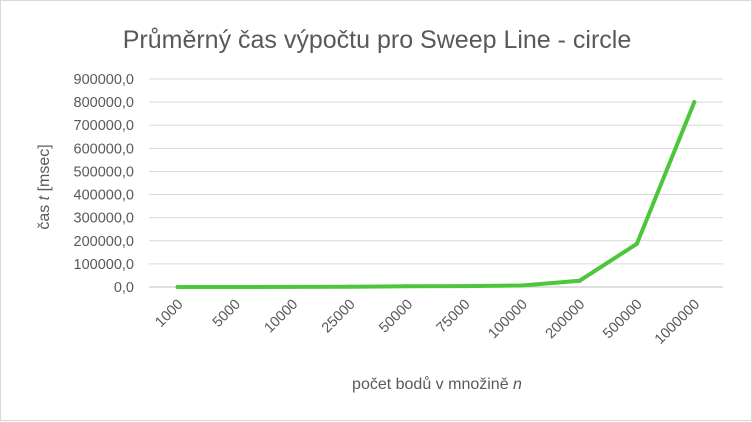 The image size is (752, 422). What do you see at coordinates (104, 242) in the screenshot?
I see `y-tick-label: 200000,0` at bounding box center [104, 242].